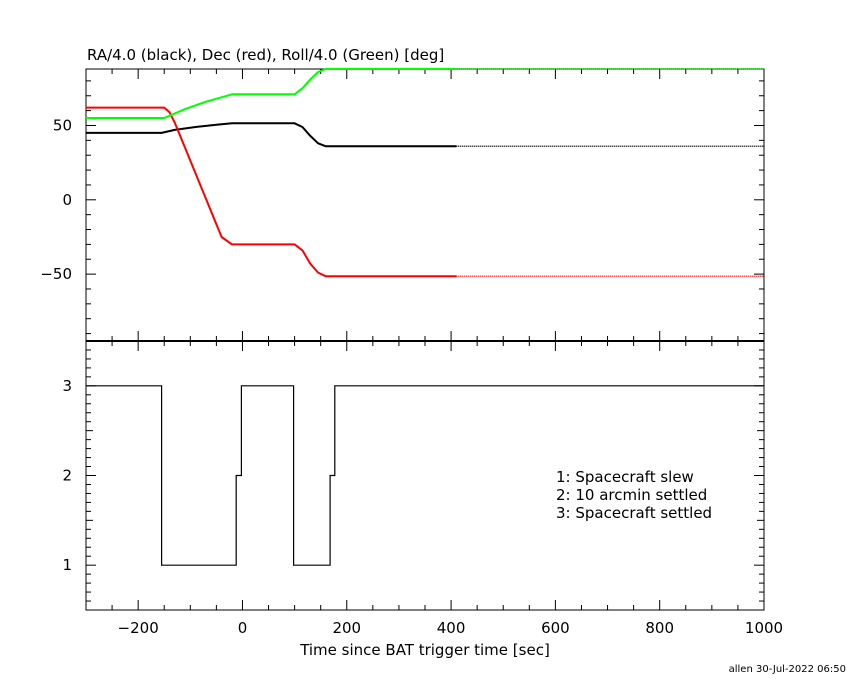 This screenshot has height=680, width=850. I want to click on x-tick-label: 600, so click(555, 628).